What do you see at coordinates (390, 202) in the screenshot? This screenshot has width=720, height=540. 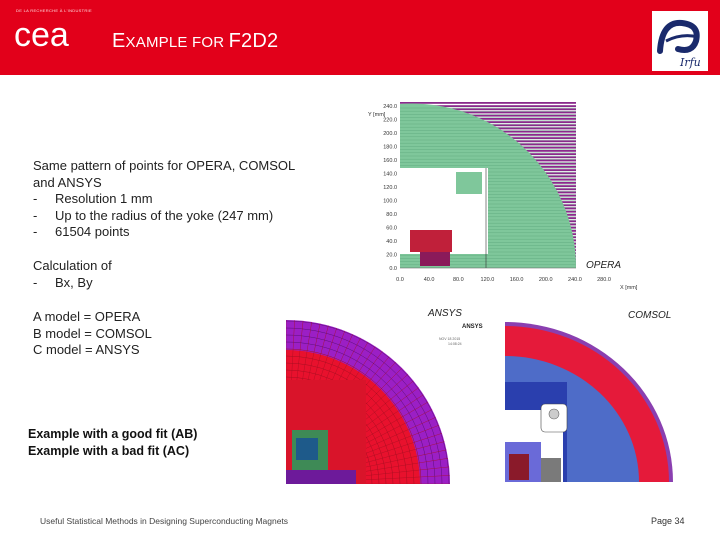 I see `y-tick-label: 100.0` at bounding box center [390, 202].